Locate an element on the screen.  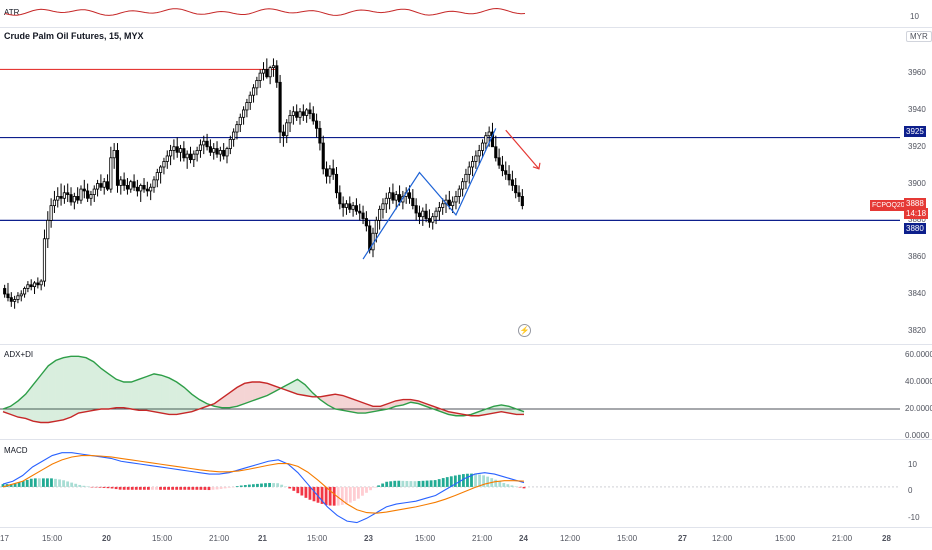
time-tick: 24 is located at coordinates (523, 538).